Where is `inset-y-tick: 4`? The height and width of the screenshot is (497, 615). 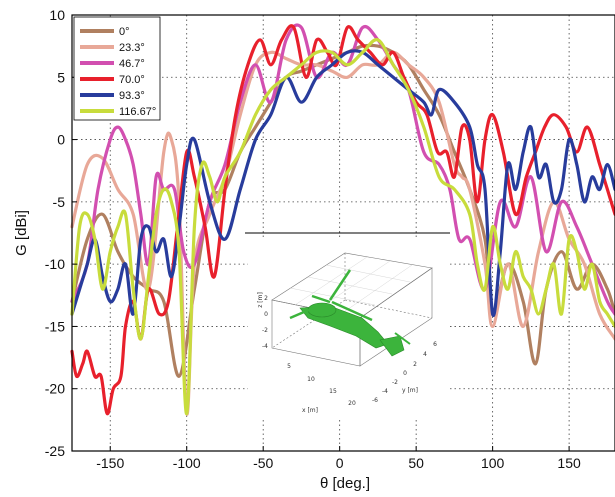 inset-y-tick: 4 is located at coordinates (425, 354).